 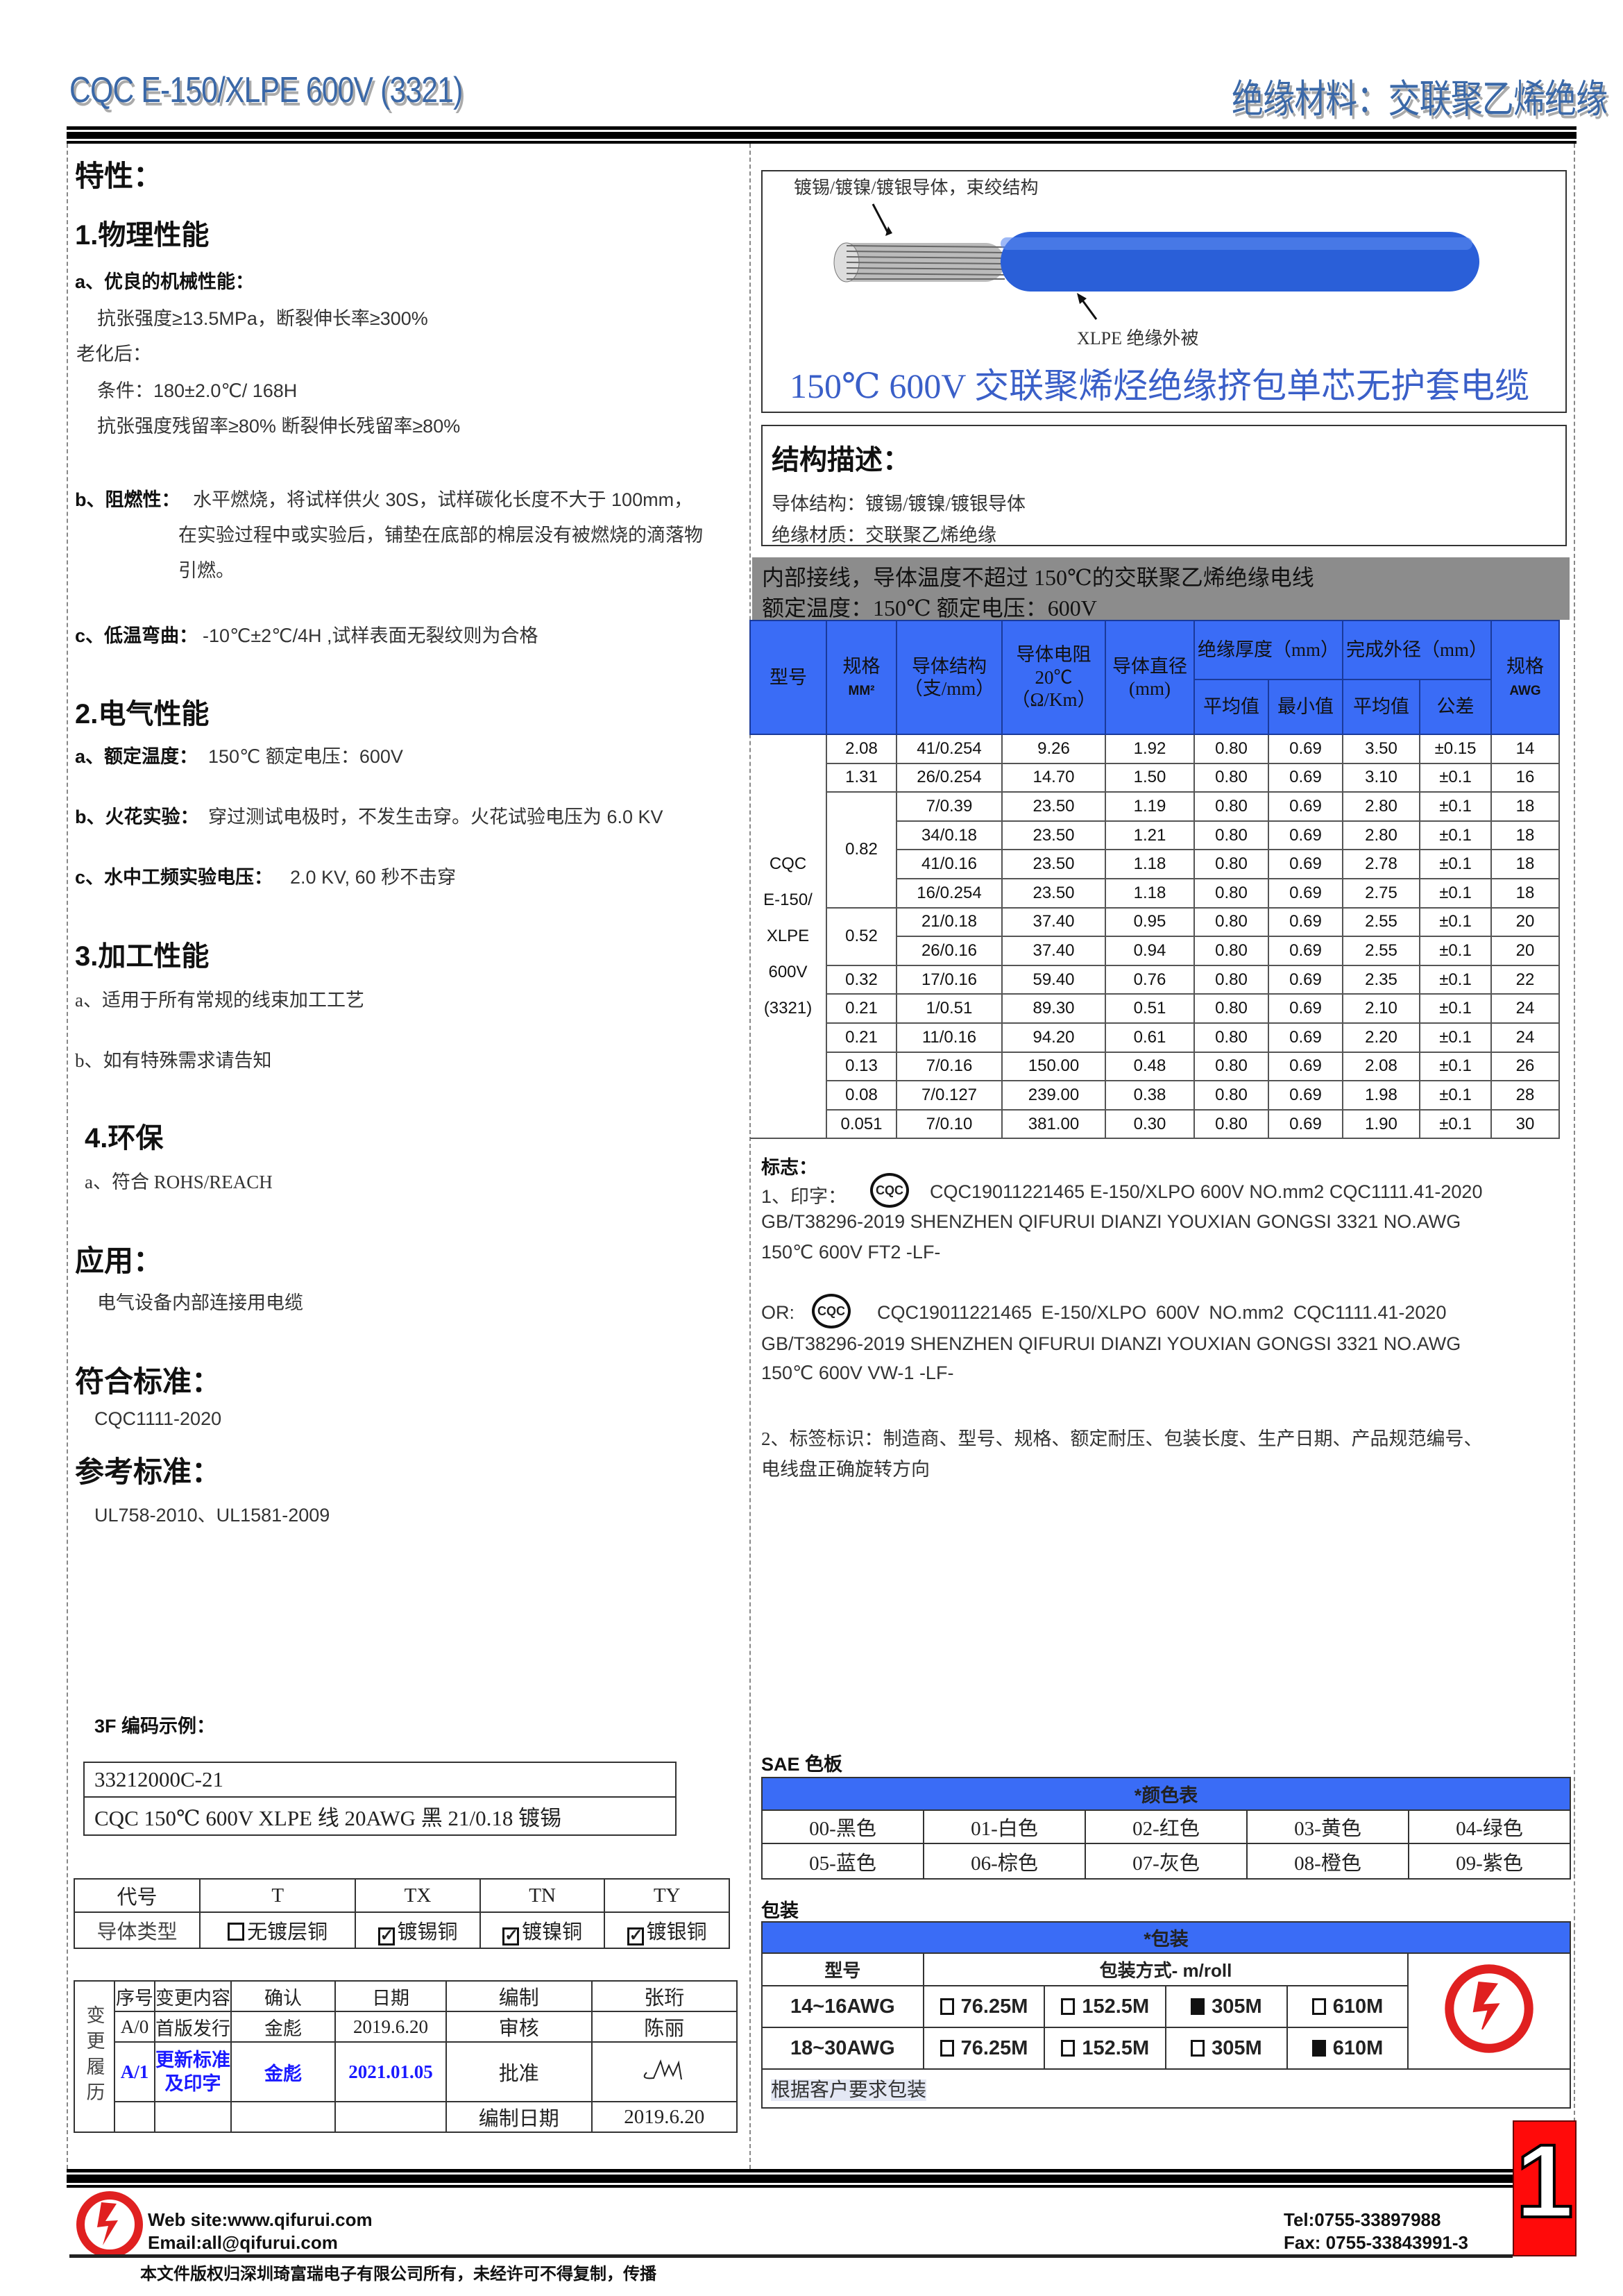 What do you see at coordinates (750, 1157) in the screenshot?
I see `column-divider` at bounding box center [750, 1157].